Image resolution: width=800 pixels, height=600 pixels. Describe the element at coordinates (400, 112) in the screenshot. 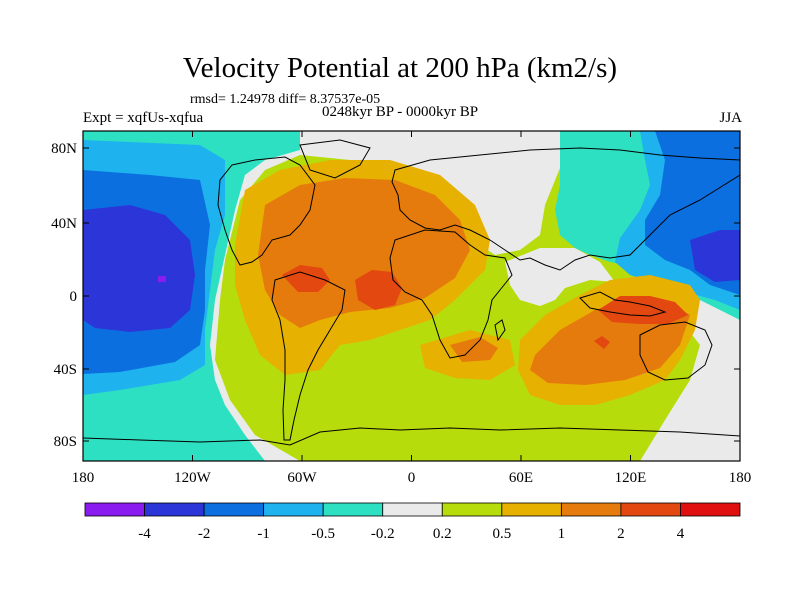

I see `period-label: 0248kyr BP - 0000kyr BP` at that location.